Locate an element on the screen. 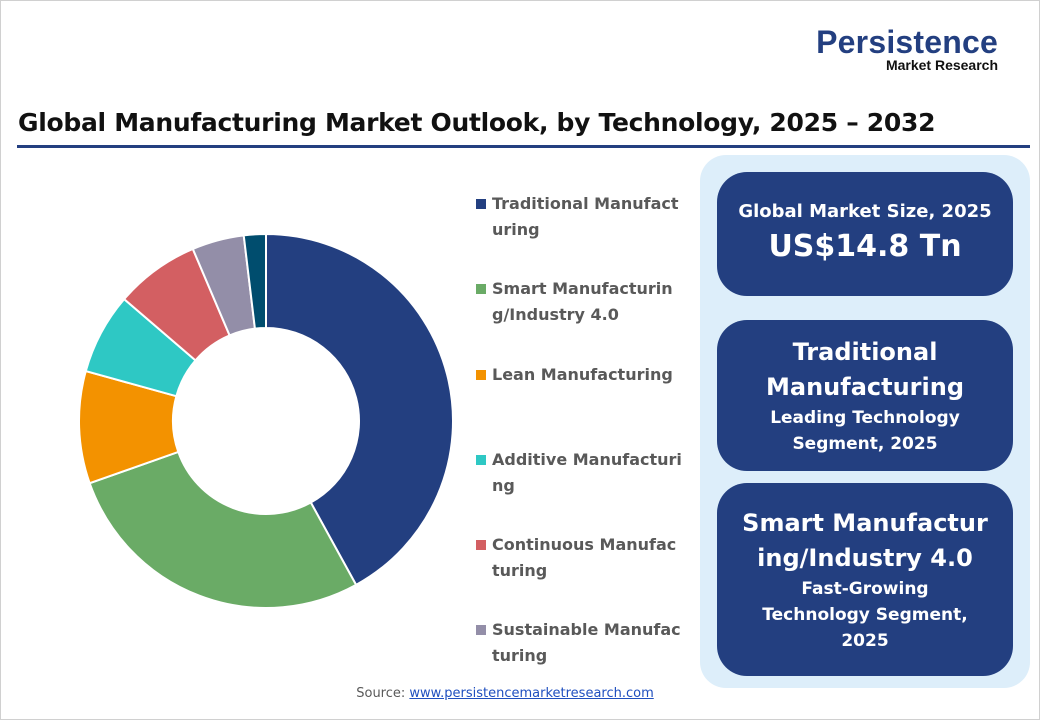 The height and width of the screenshot is (720, 1040). legend-label: Smart Manufacturing/Industry 4.0 is located at coordinates (582, 301).